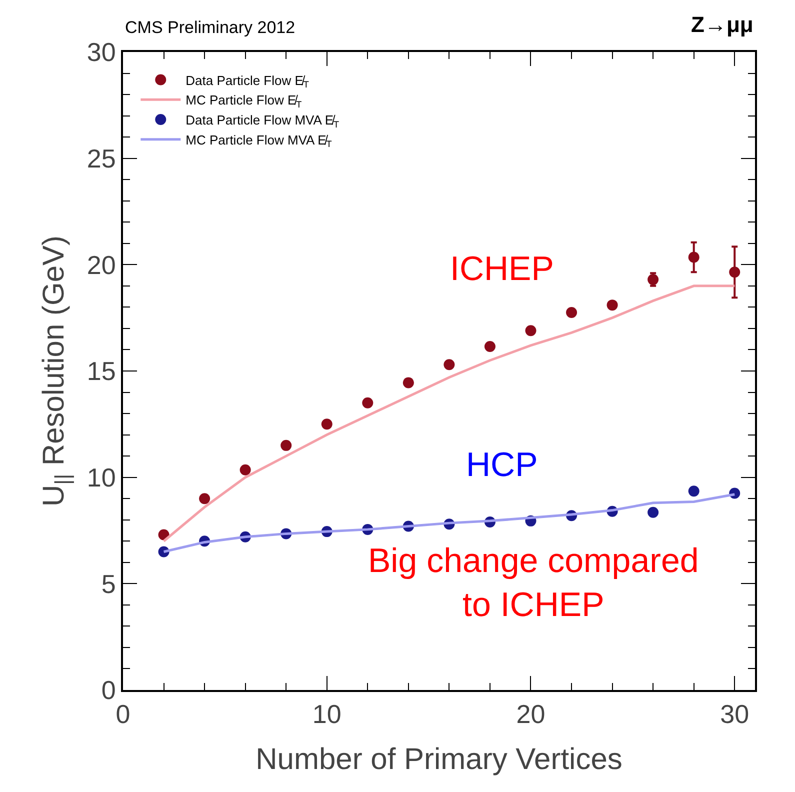 The width and height of the screenshot is (795, 792). What do you see at coordinates (101, 265) in the screenshot?
I see `y-tick-label: 20` at bounding box center [101, 265].